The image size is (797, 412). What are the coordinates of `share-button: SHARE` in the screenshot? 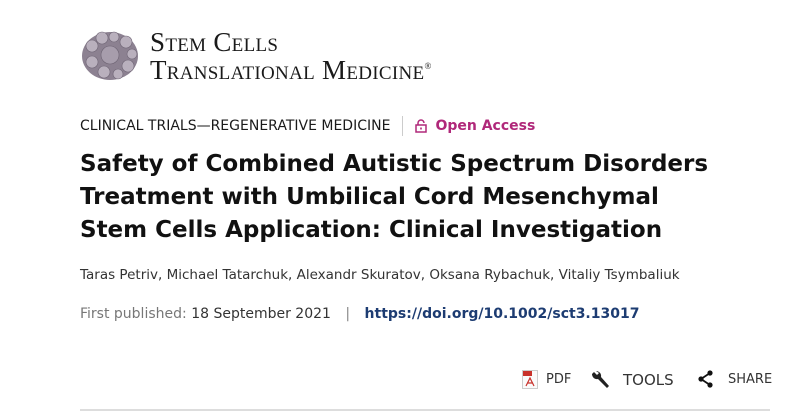 It's located at (735, 379).